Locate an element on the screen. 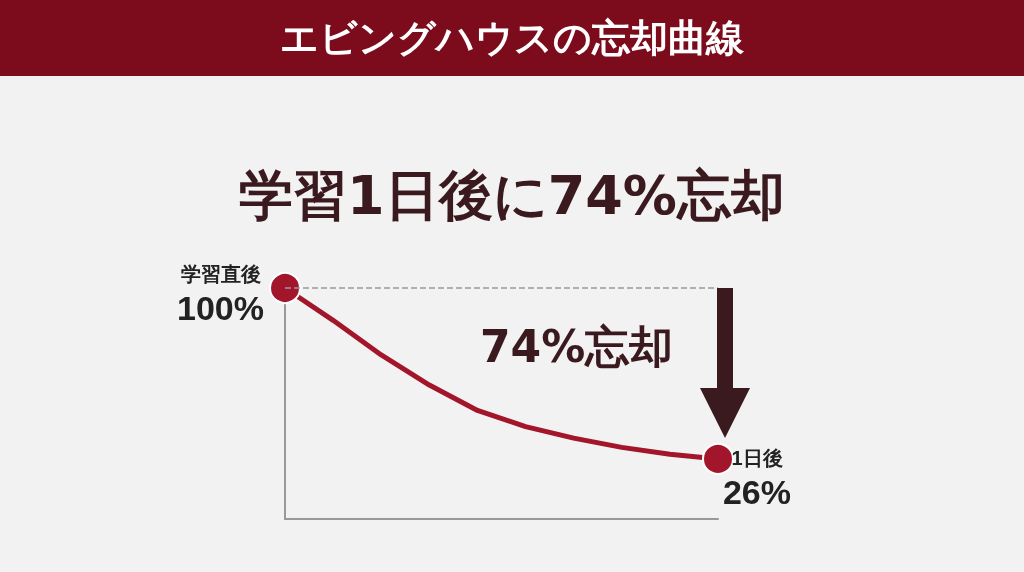 Image resolution: width=1024 pixels, height=572 pixels. data-label: 26% is located at coordinates (757, 491).